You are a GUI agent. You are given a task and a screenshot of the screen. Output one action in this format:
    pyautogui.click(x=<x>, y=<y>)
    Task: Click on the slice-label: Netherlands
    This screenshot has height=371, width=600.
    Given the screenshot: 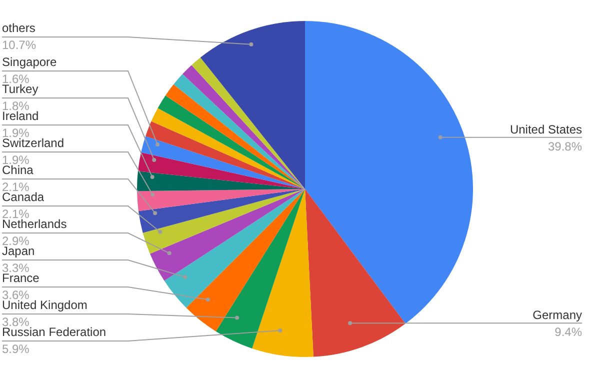 What is the action you would take?
    pyautogui.click(x=34, y=224)
    